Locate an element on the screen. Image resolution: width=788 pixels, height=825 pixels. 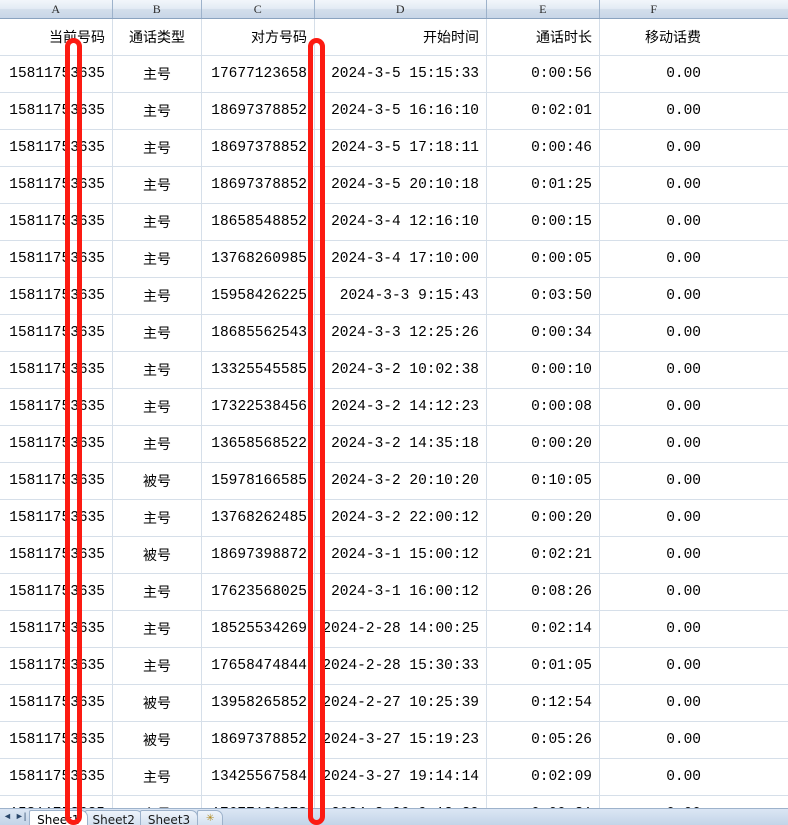
cell-duration: 0:01:05 is located at coordinates (543, 666).